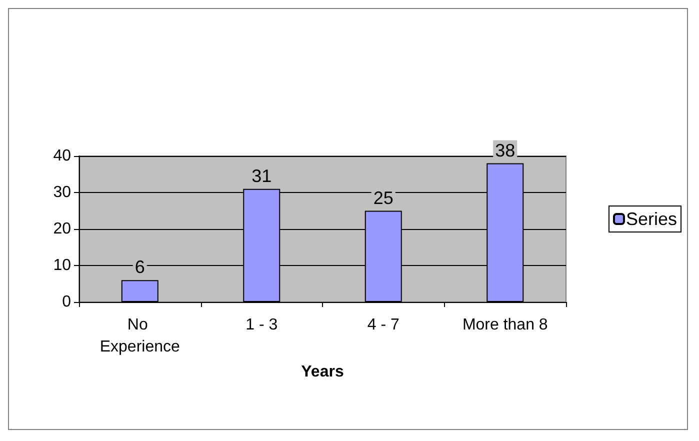  I want to click on legend-label: Series, so click(652, 219).